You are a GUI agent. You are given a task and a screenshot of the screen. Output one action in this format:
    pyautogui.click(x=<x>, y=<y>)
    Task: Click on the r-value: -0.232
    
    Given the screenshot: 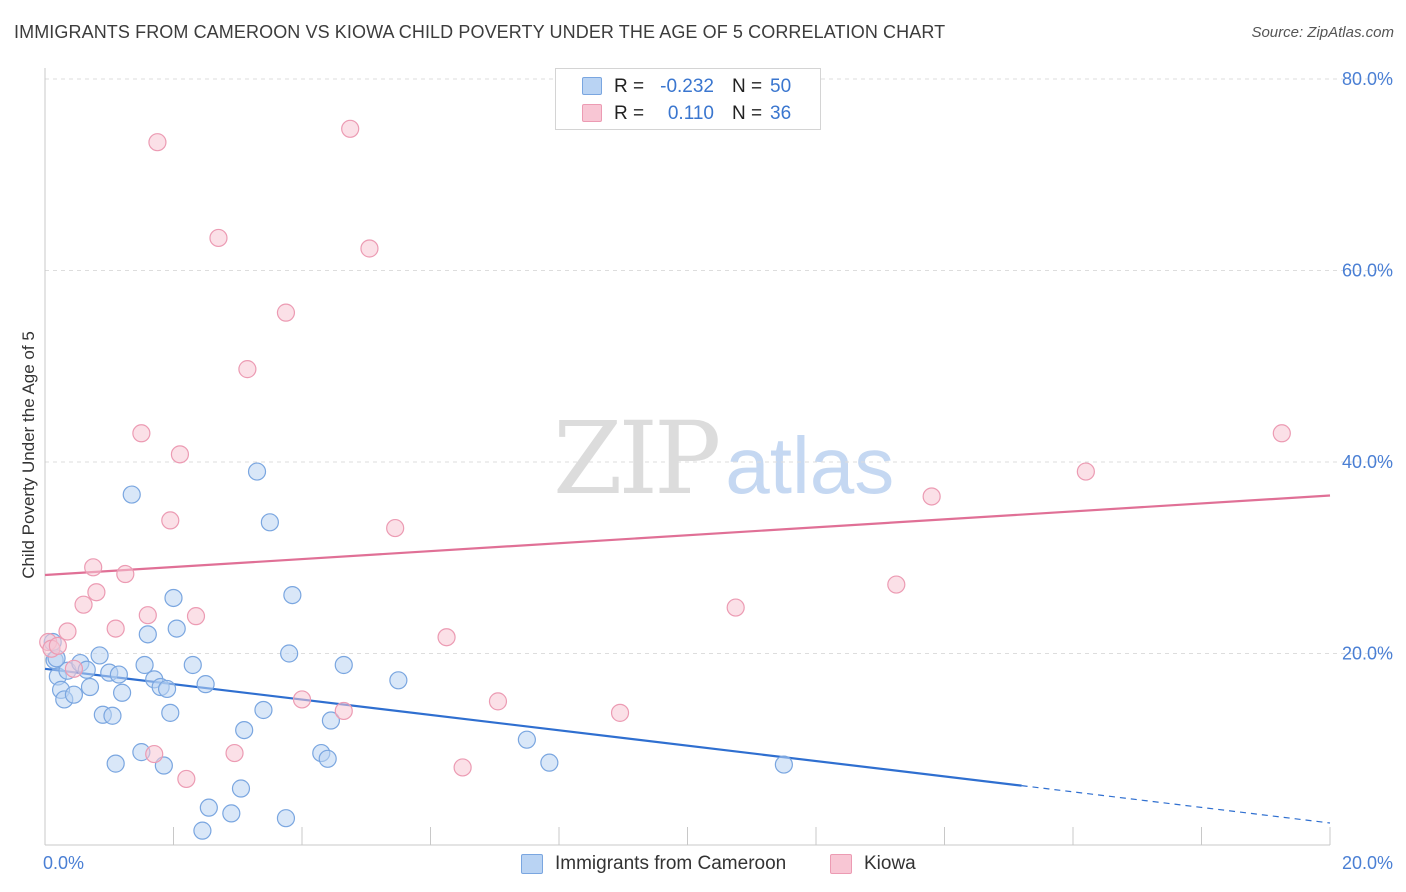 What is the action you would take?
    pyautogui.click(x=687, y=86)
    